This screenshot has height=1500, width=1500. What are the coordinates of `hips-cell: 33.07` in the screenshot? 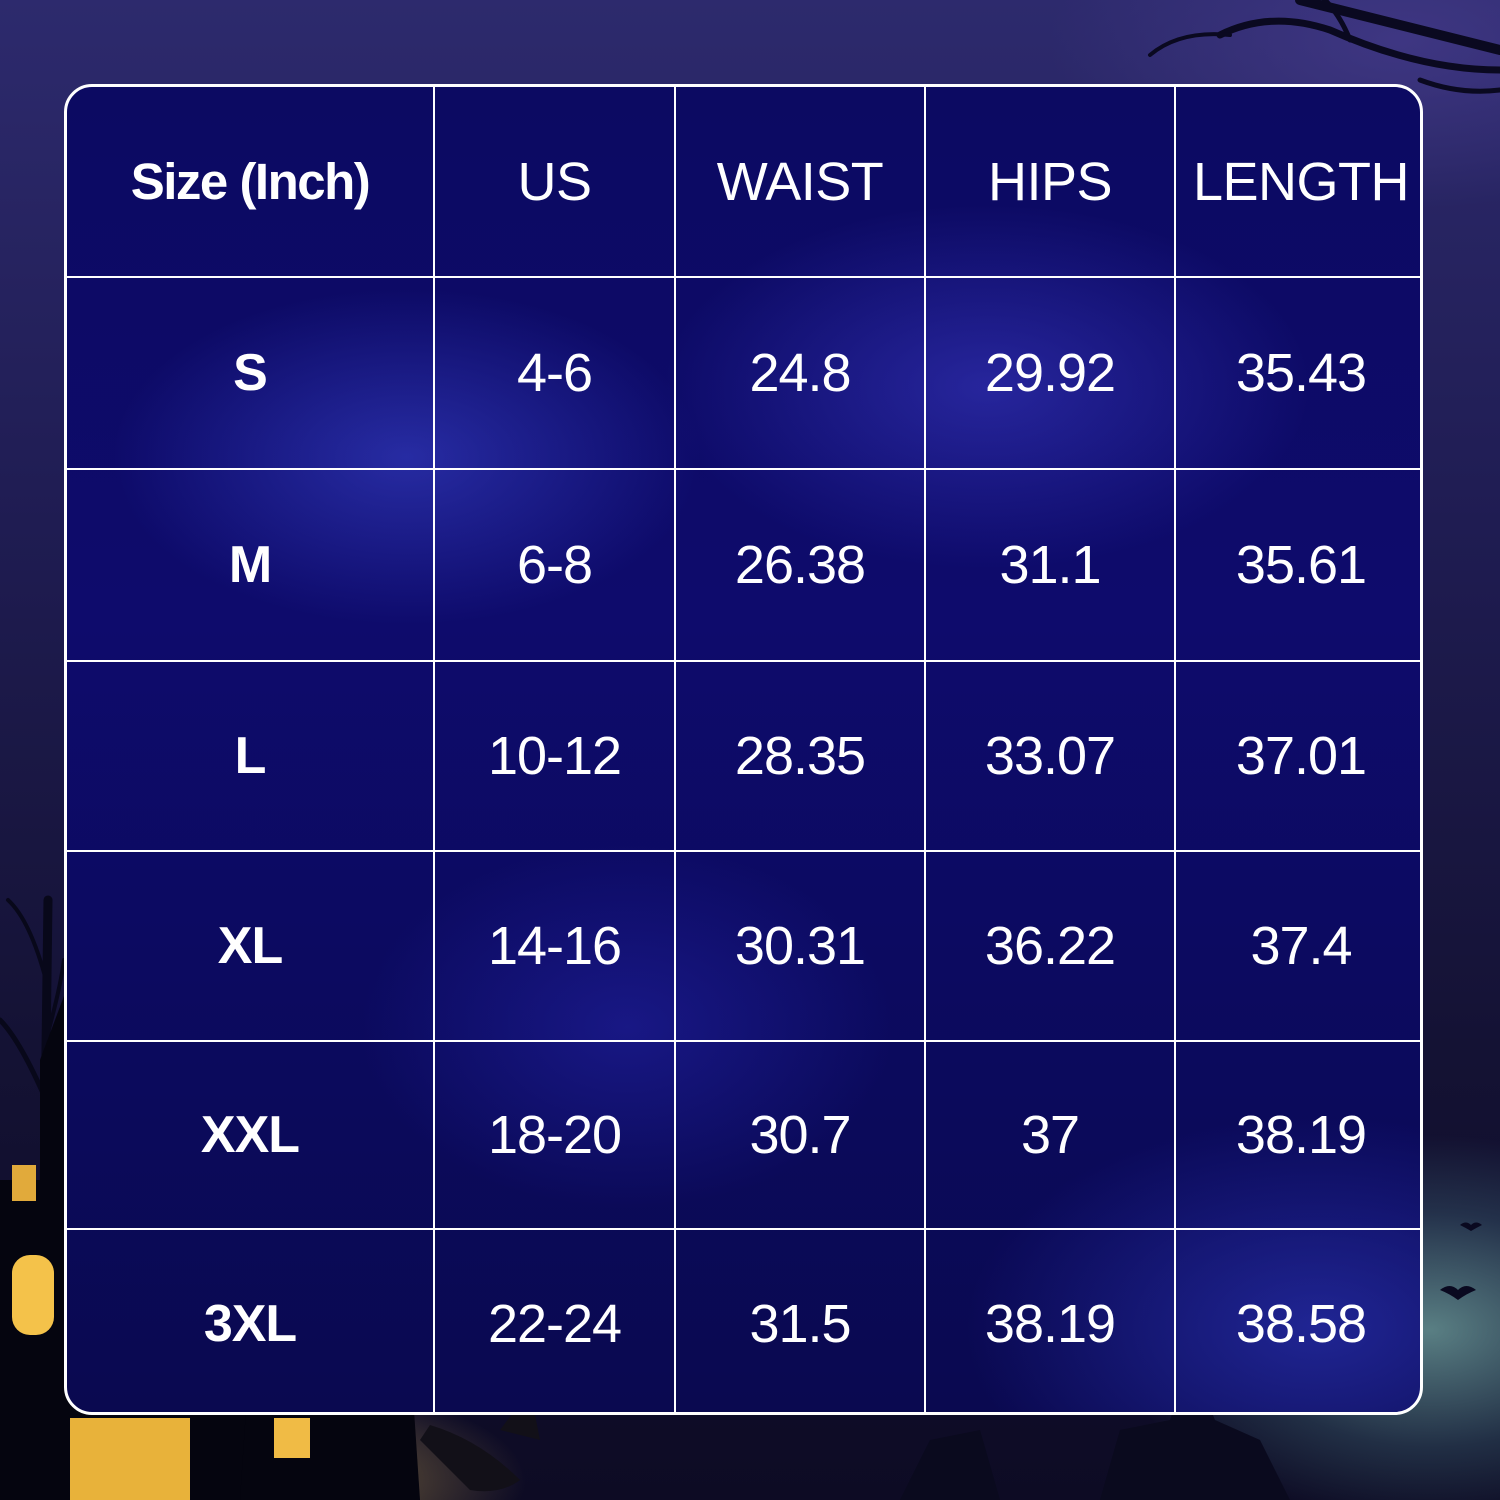 It's located at (1050, 756).